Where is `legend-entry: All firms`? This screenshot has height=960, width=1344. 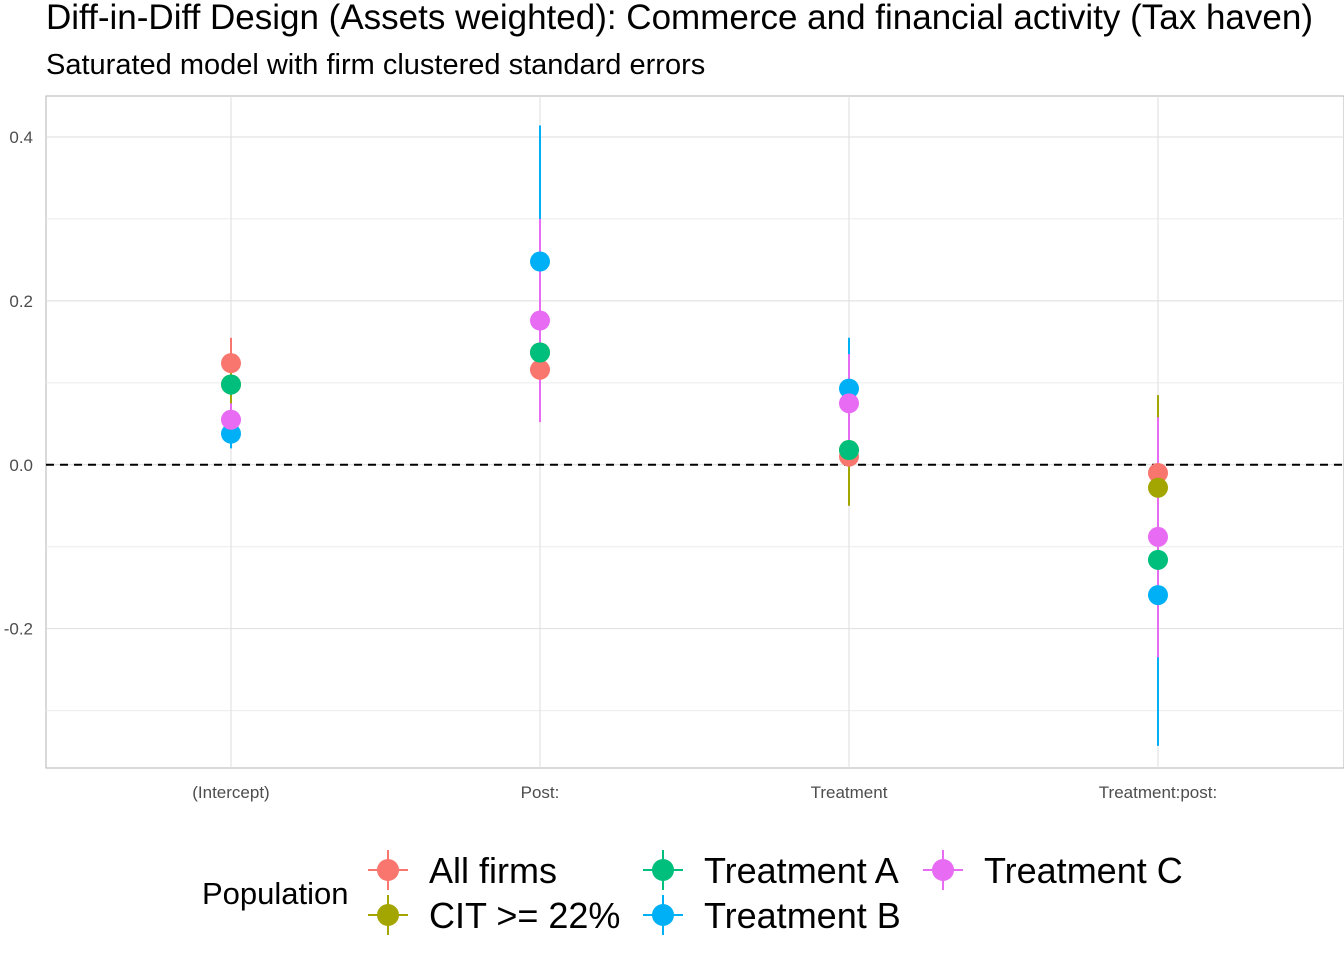
legend-entry: All firms is located at coordinates (493, 870).